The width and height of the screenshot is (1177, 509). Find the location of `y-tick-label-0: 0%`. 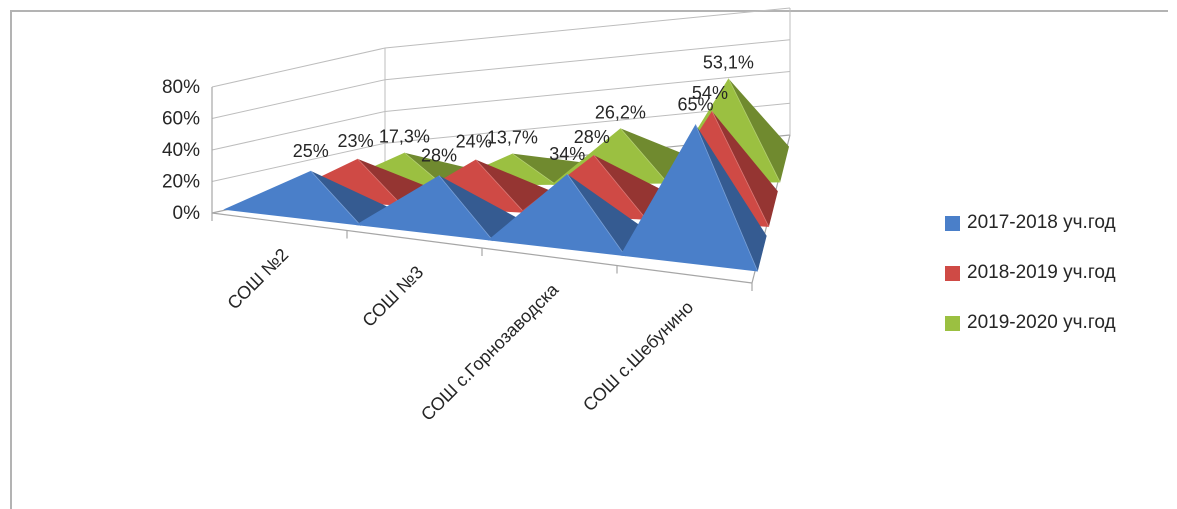

y-tick-label-0: 0% is located at coordinates (187, 213).